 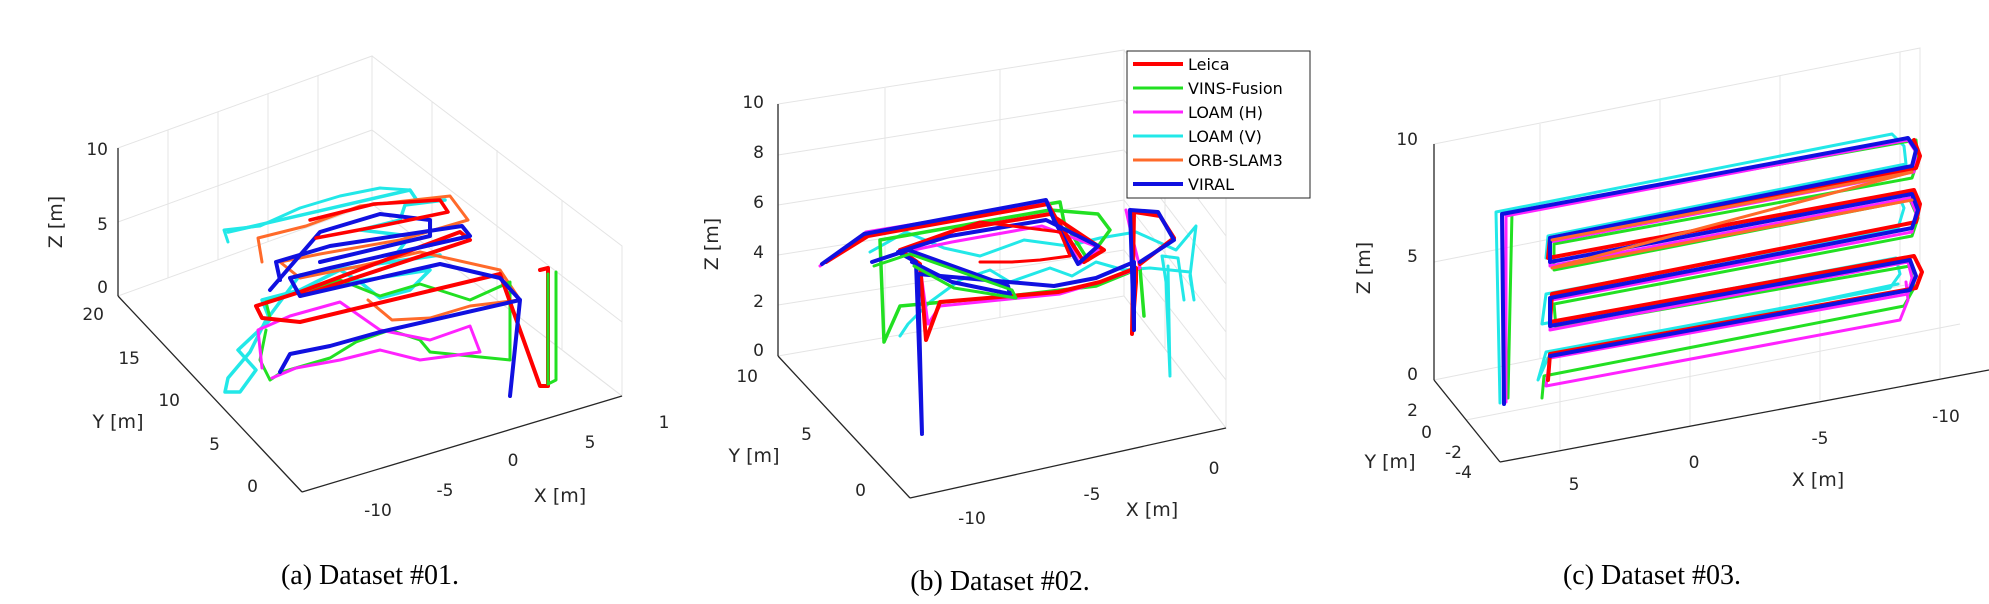 What do you see at coordinates (1181, 64) in the screenshot?
I see `legend-entry-leica: Leica` at bounding box center [1181, 64].